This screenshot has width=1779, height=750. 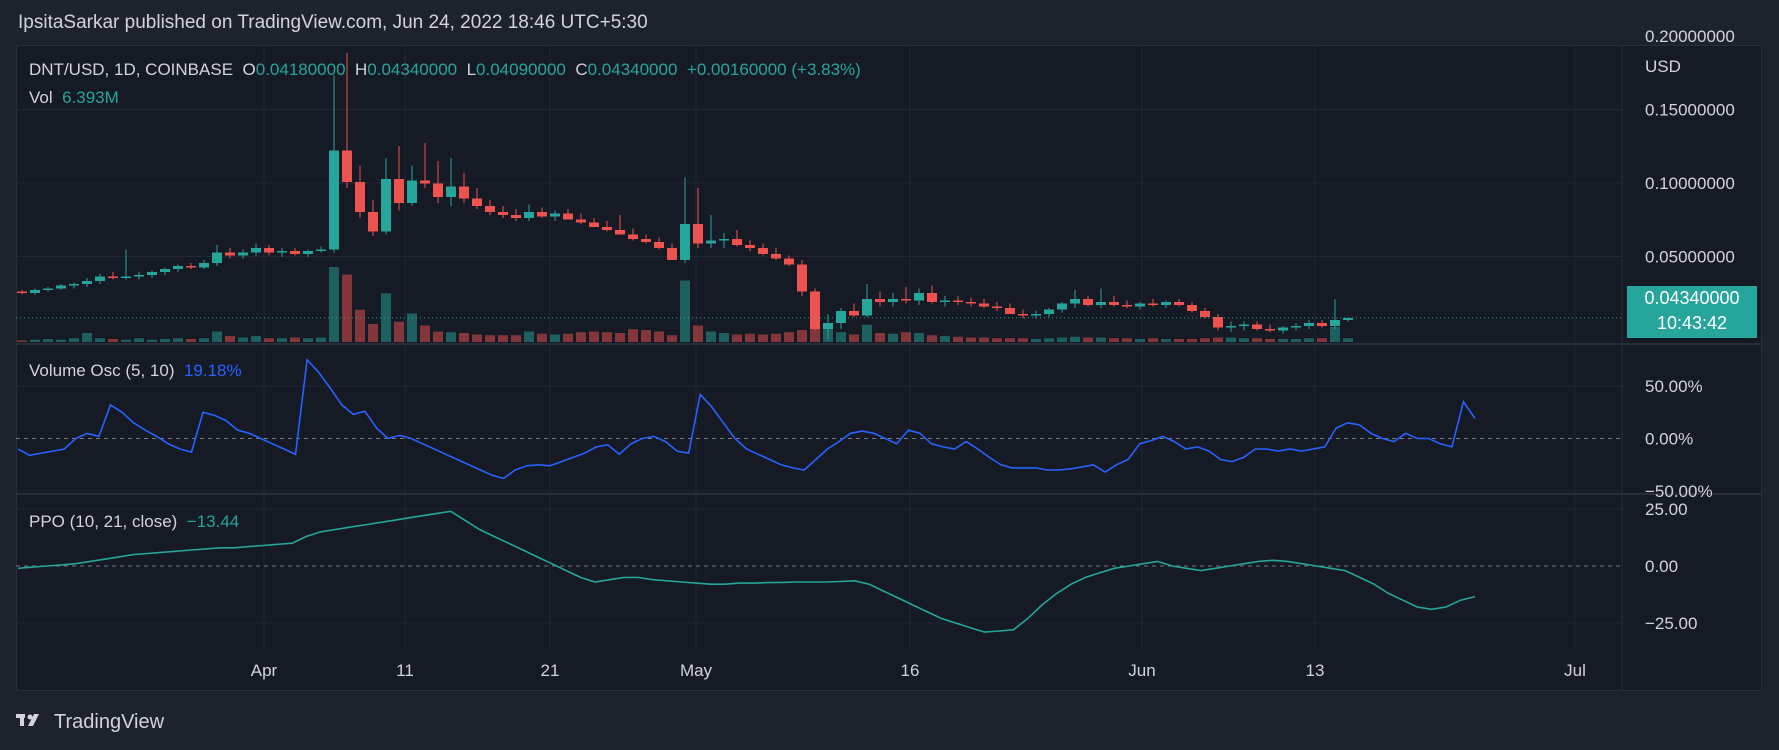 I want to click on open-value: 0.04180000, so click(x=300, y=69).